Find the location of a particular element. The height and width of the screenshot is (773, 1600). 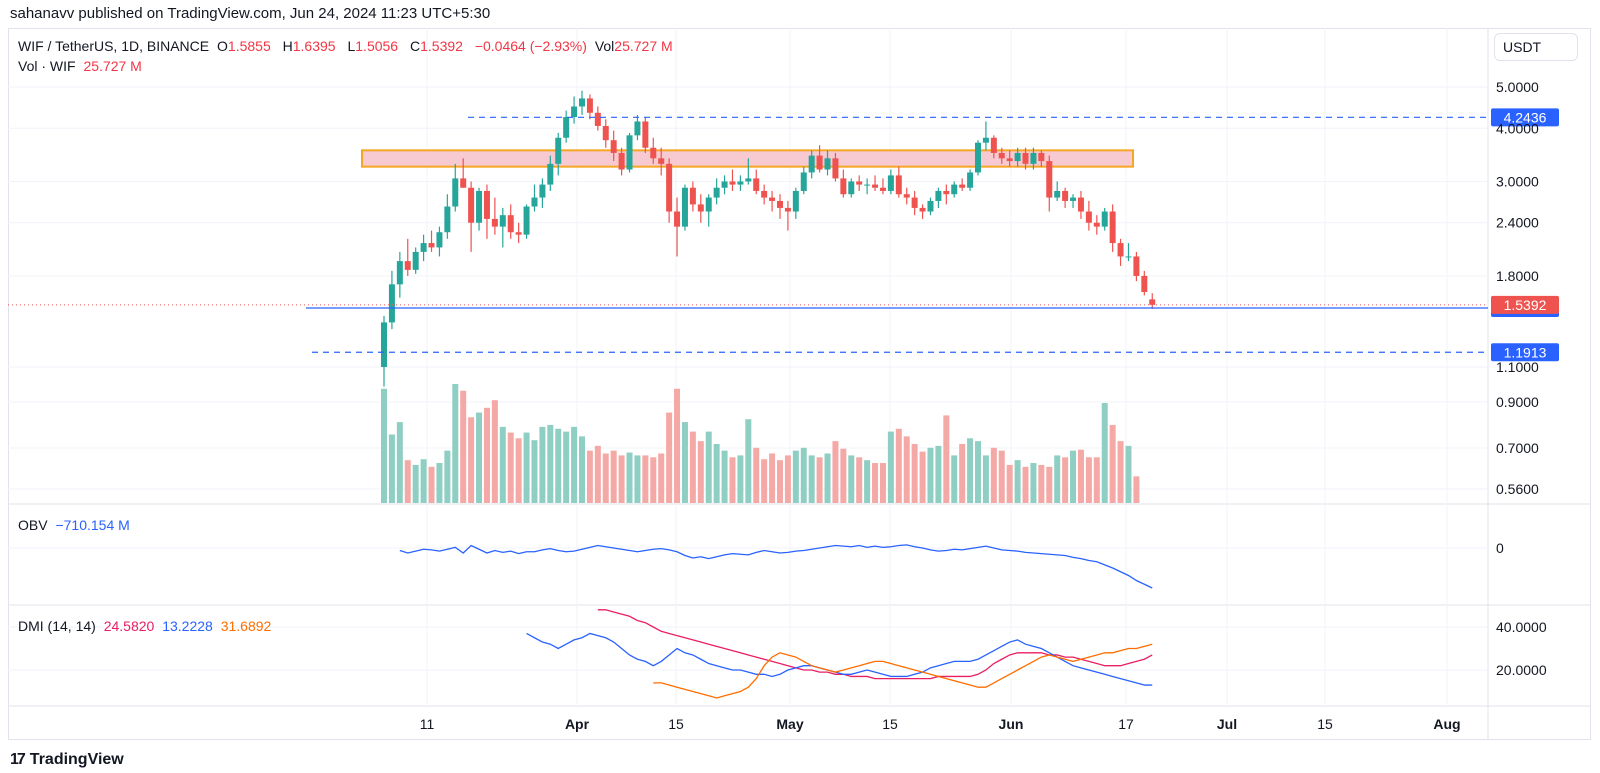

symbol-title: WIF / TetherUS, 1D, BINANCE is located at coordinates (114, 46).